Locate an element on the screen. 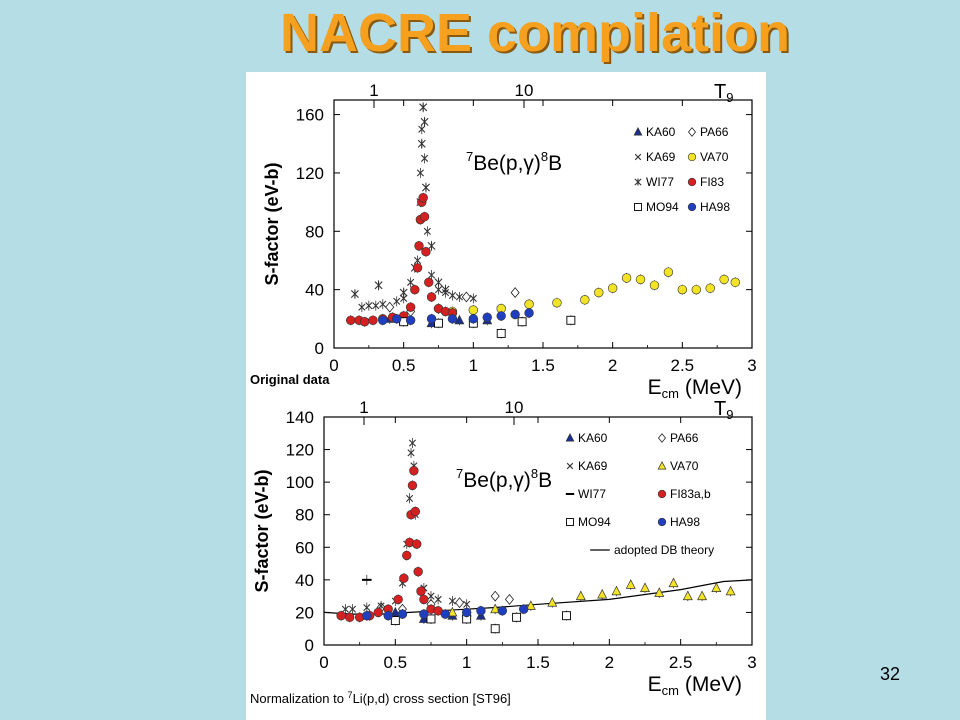  reaction-super-left: 7 is located at coordinates (469, 156).